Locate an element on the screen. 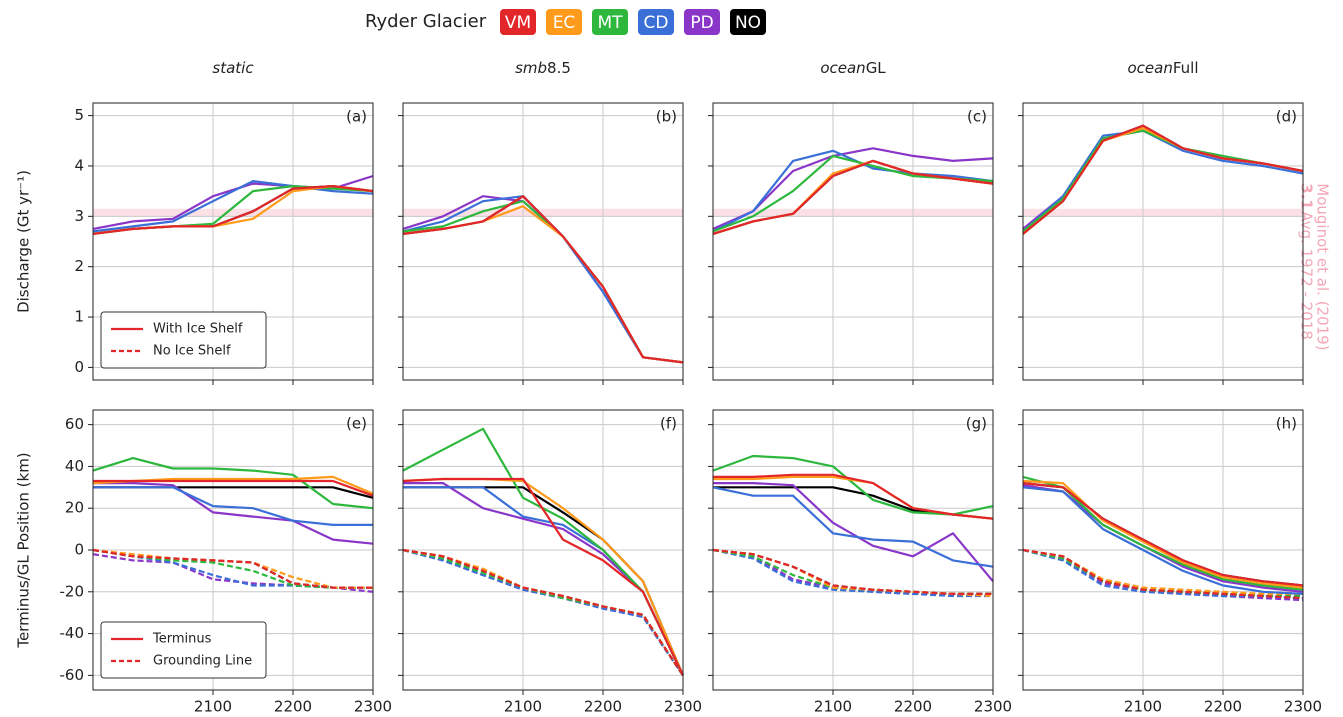 The image size is (1343, 717). panel-title-italic: static is located at coordinates (233, 68).